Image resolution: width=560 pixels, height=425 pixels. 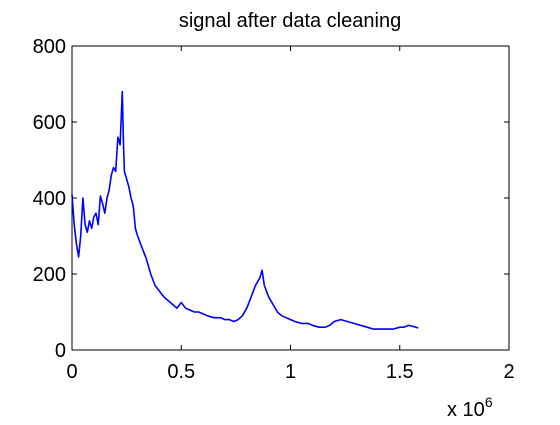 What do you see at coordinates (508, 372) in the screenshot?
I see `x-tick-label: 2` at bounding box center [508, 372].